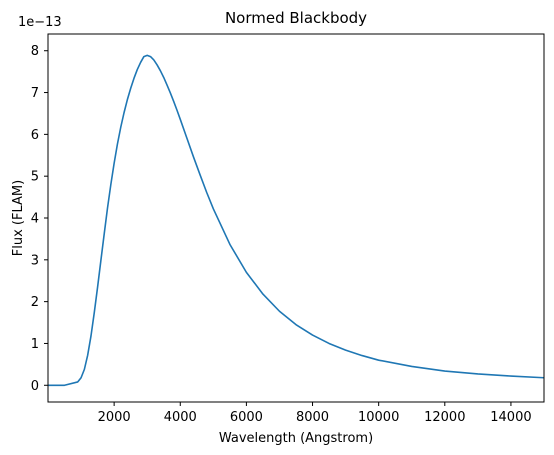  I want to click on x-tick-label: 2000, so click(114, 417).